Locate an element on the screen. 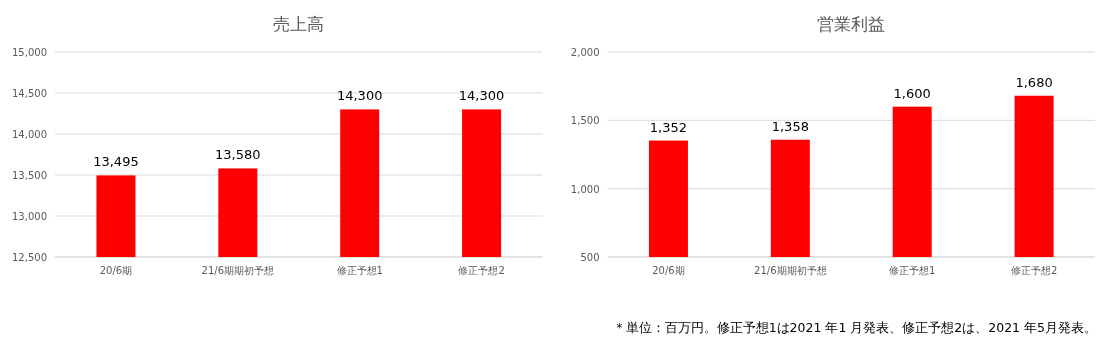 The width and height of the screenshot is (1105, 347). chart-title: 営業利益 is located at coordinates (851, 24).